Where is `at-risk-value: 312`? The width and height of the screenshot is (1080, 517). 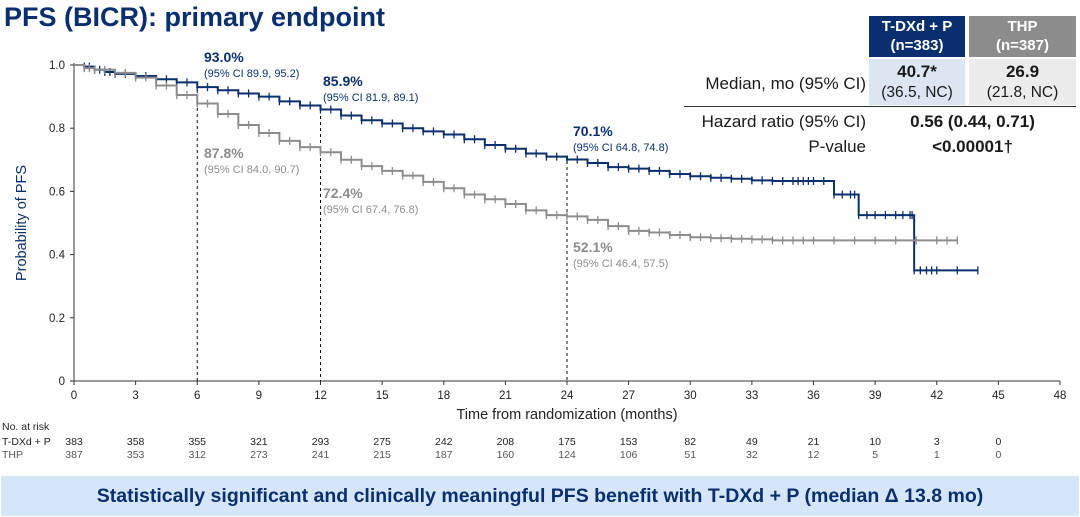
at-risk-value: 312 is located at coordinates (197, 455).